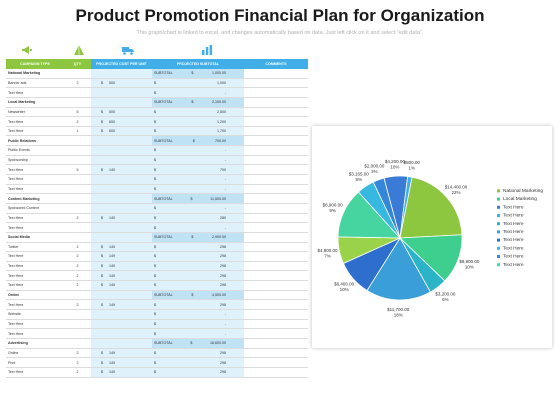 Image resolution: width=560 pixels, height=420 pixels. Describe the element at coordinates (223, 217) in the screenshot. I see `subtotal-value: 280` at that location.